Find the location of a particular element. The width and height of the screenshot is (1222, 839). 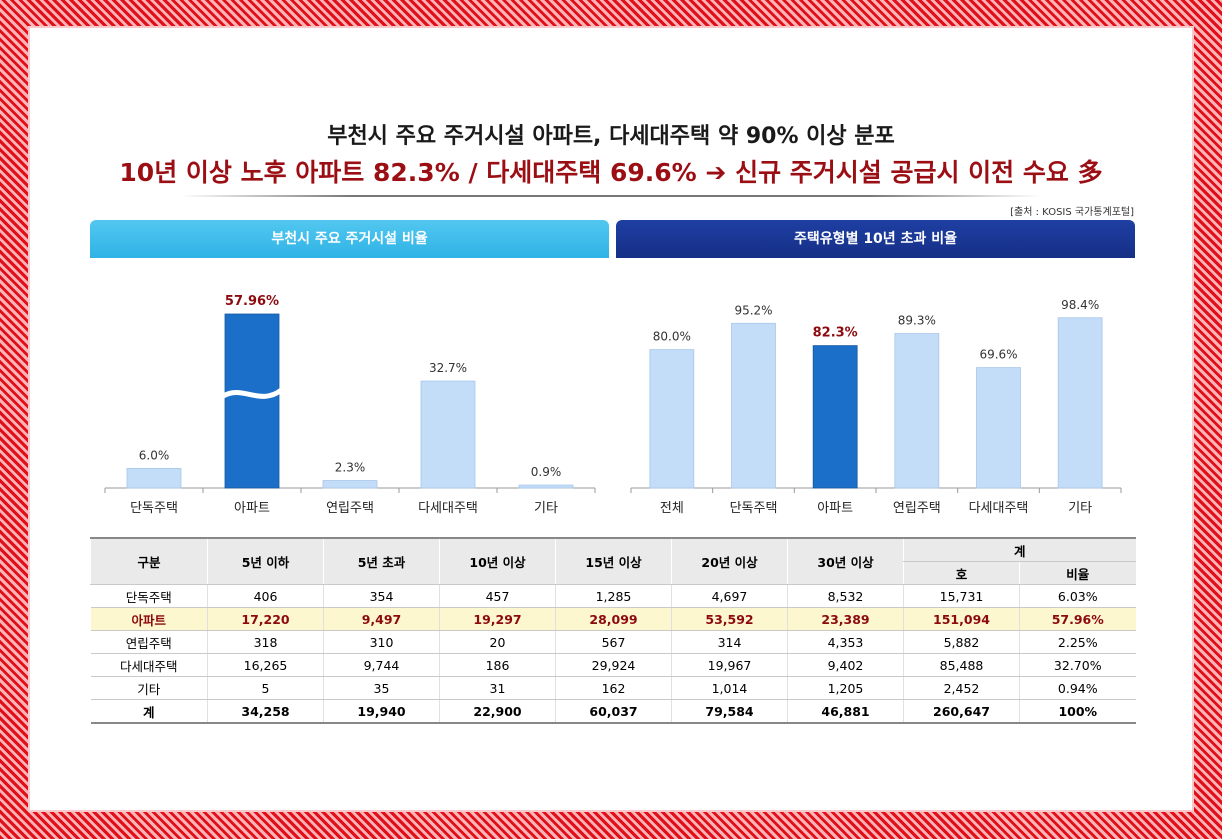

row-label: 다세대주택 is located at coordinates (149, 665).